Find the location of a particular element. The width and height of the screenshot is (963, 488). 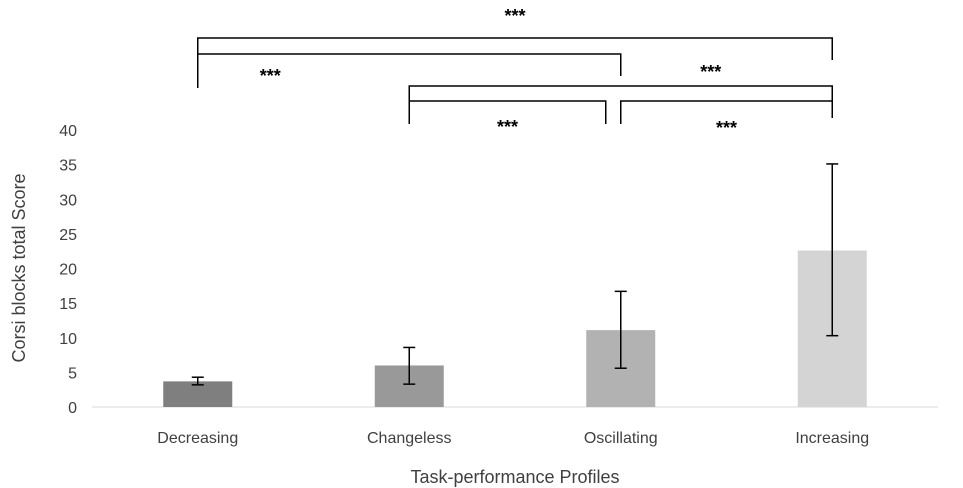

x-category-label: Decreasing is located at coordinates (197, 438).